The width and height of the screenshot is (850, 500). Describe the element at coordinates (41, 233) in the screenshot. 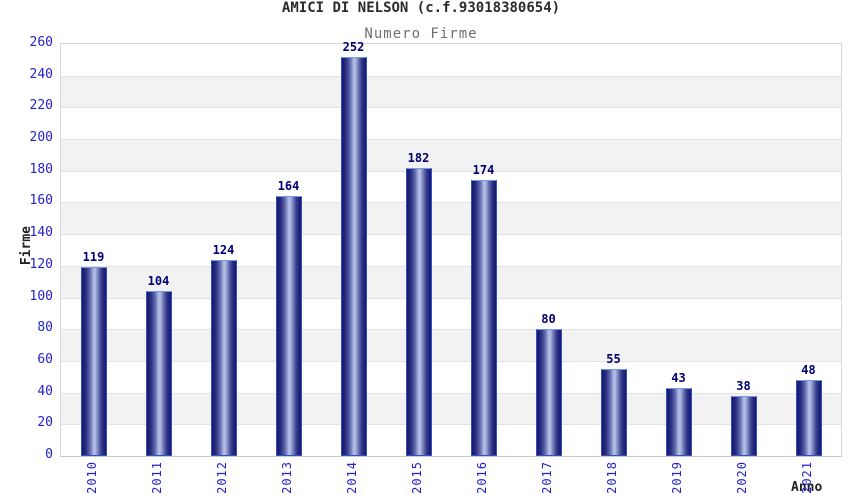

I see `y-tick-label: 140` at that location.